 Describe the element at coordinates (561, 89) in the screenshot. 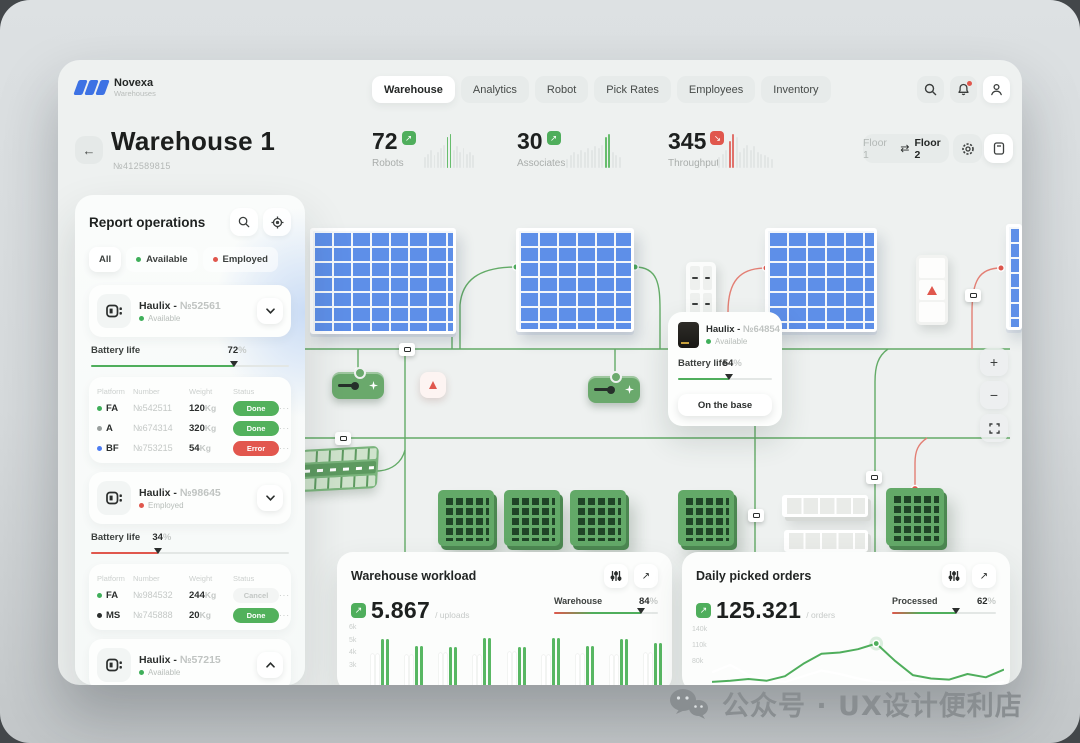

I see `tab-robot: Robot` at that location.